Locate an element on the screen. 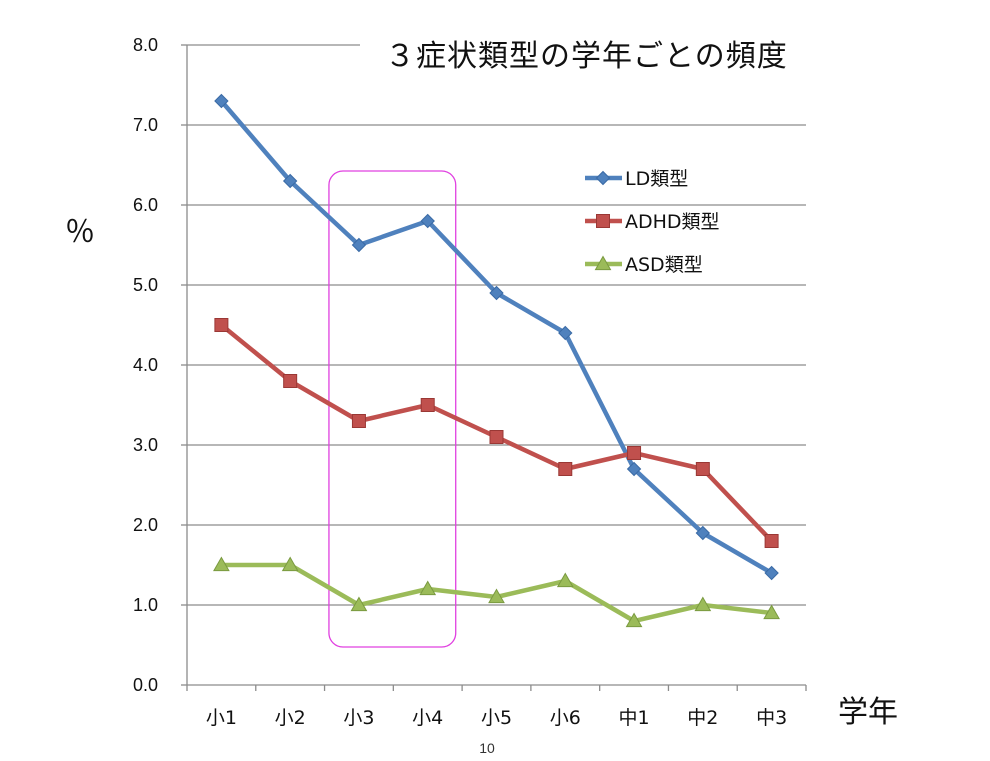 Image resolution: width=990 pixels, height=761 pixels. x-tick-label: 小3 is located at coordinates (358, 718).